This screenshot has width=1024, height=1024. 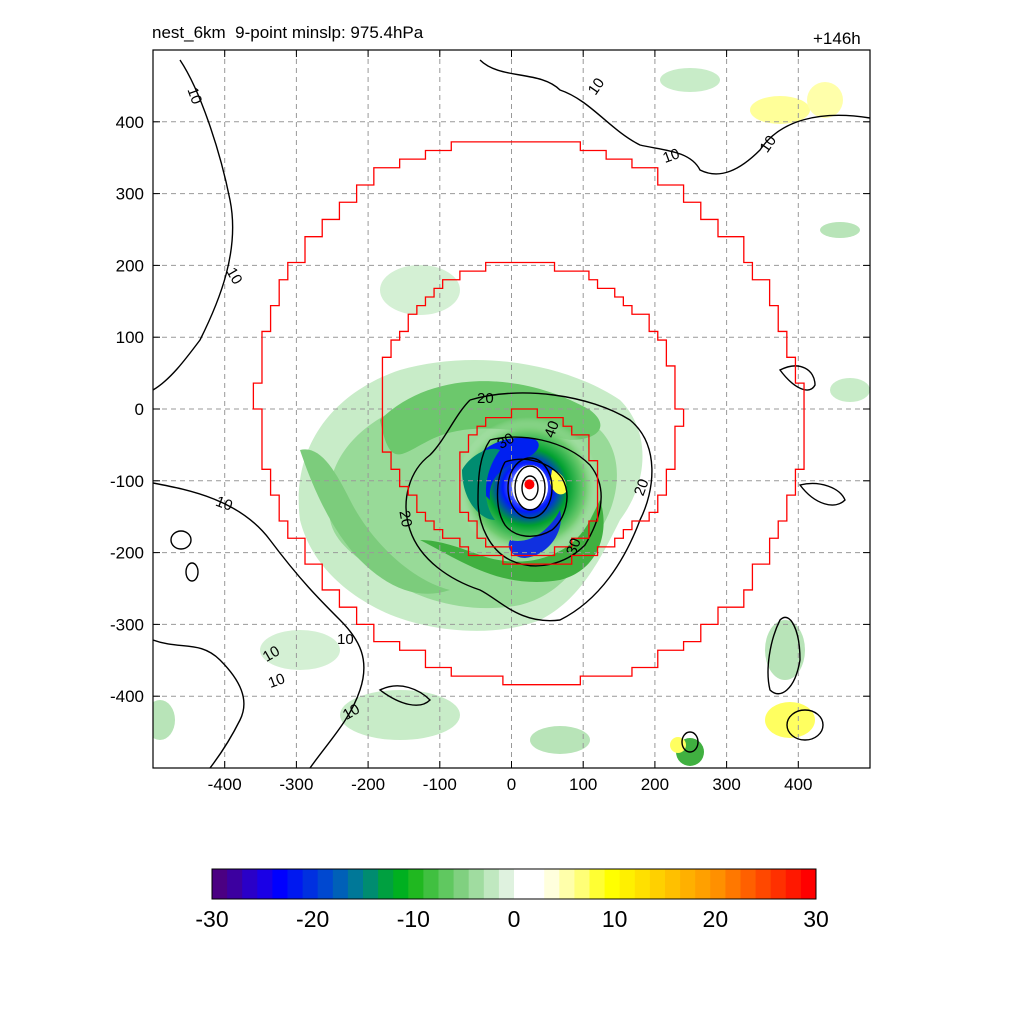 What do you see at coordinates (816, 919) in the screenshot?
I see `colorbar-tick-label: 30` at bounding box center [816, 919].